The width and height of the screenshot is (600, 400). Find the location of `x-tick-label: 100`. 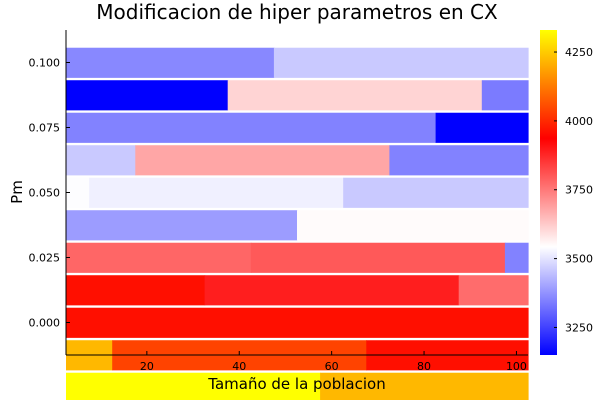

x-tick-label: 100 is located at coordinates (516, 366).